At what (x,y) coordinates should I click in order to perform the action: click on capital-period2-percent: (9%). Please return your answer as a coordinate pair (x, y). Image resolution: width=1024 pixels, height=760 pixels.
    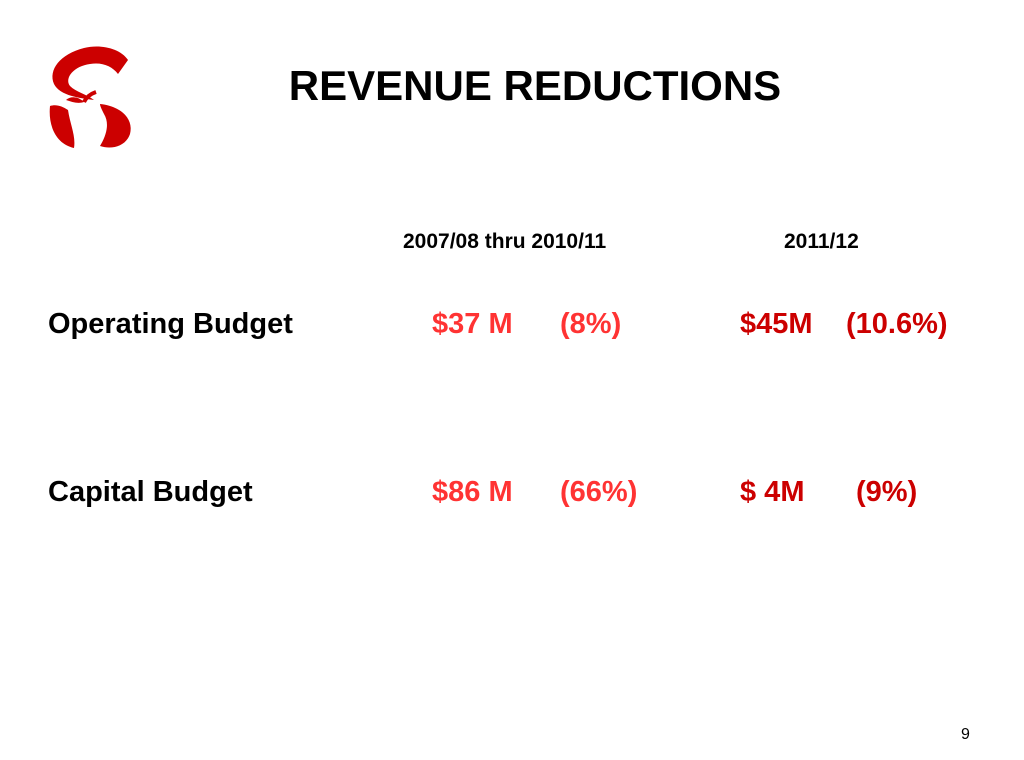
    Looking at the image, I should click on (887, 492).